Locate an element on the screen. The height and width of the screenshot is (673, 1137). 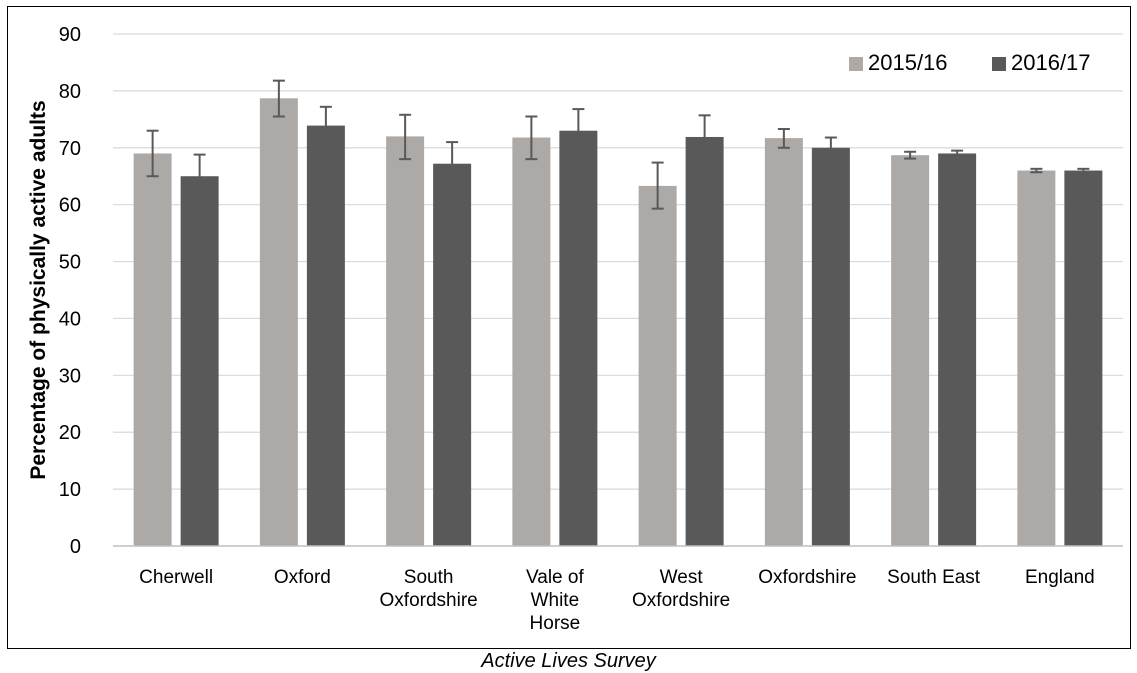
y-tick-label: 90 is located at coordinates (70, 35).